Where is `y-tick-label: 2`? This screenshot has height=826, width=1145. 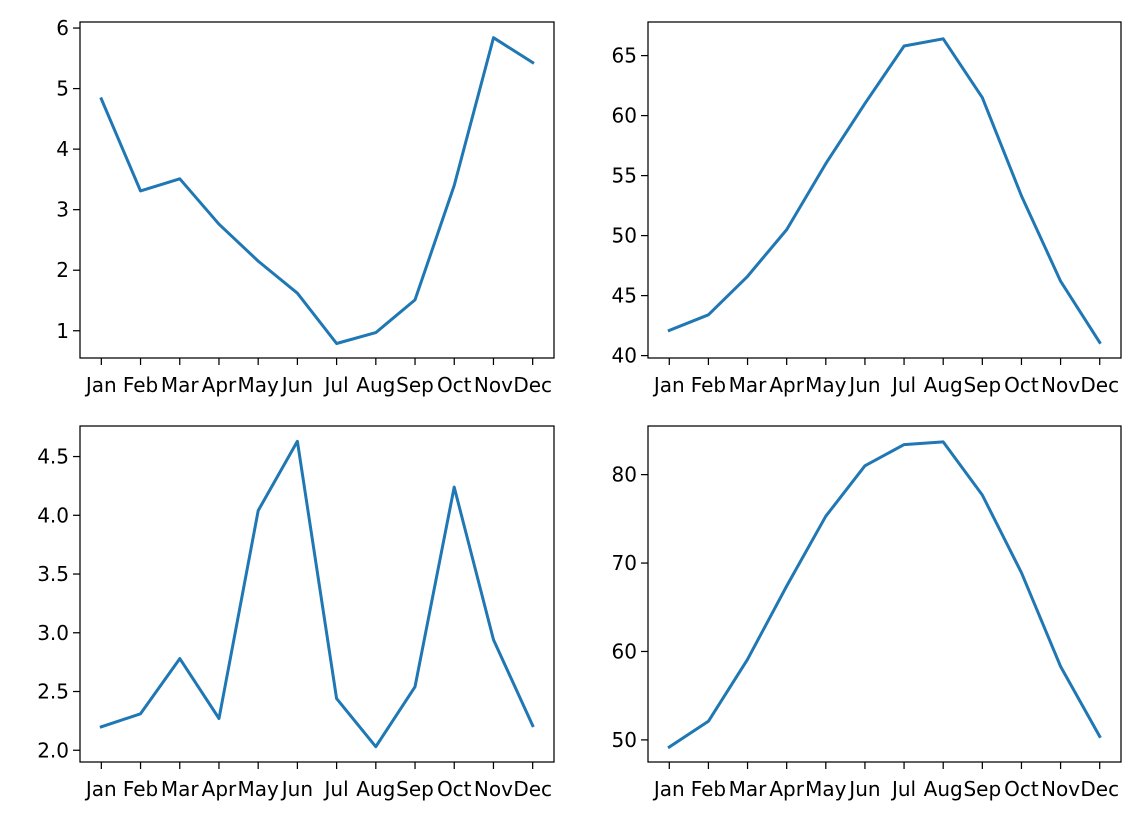
y-tick-label: 2 is located at coordinates (62, 270).